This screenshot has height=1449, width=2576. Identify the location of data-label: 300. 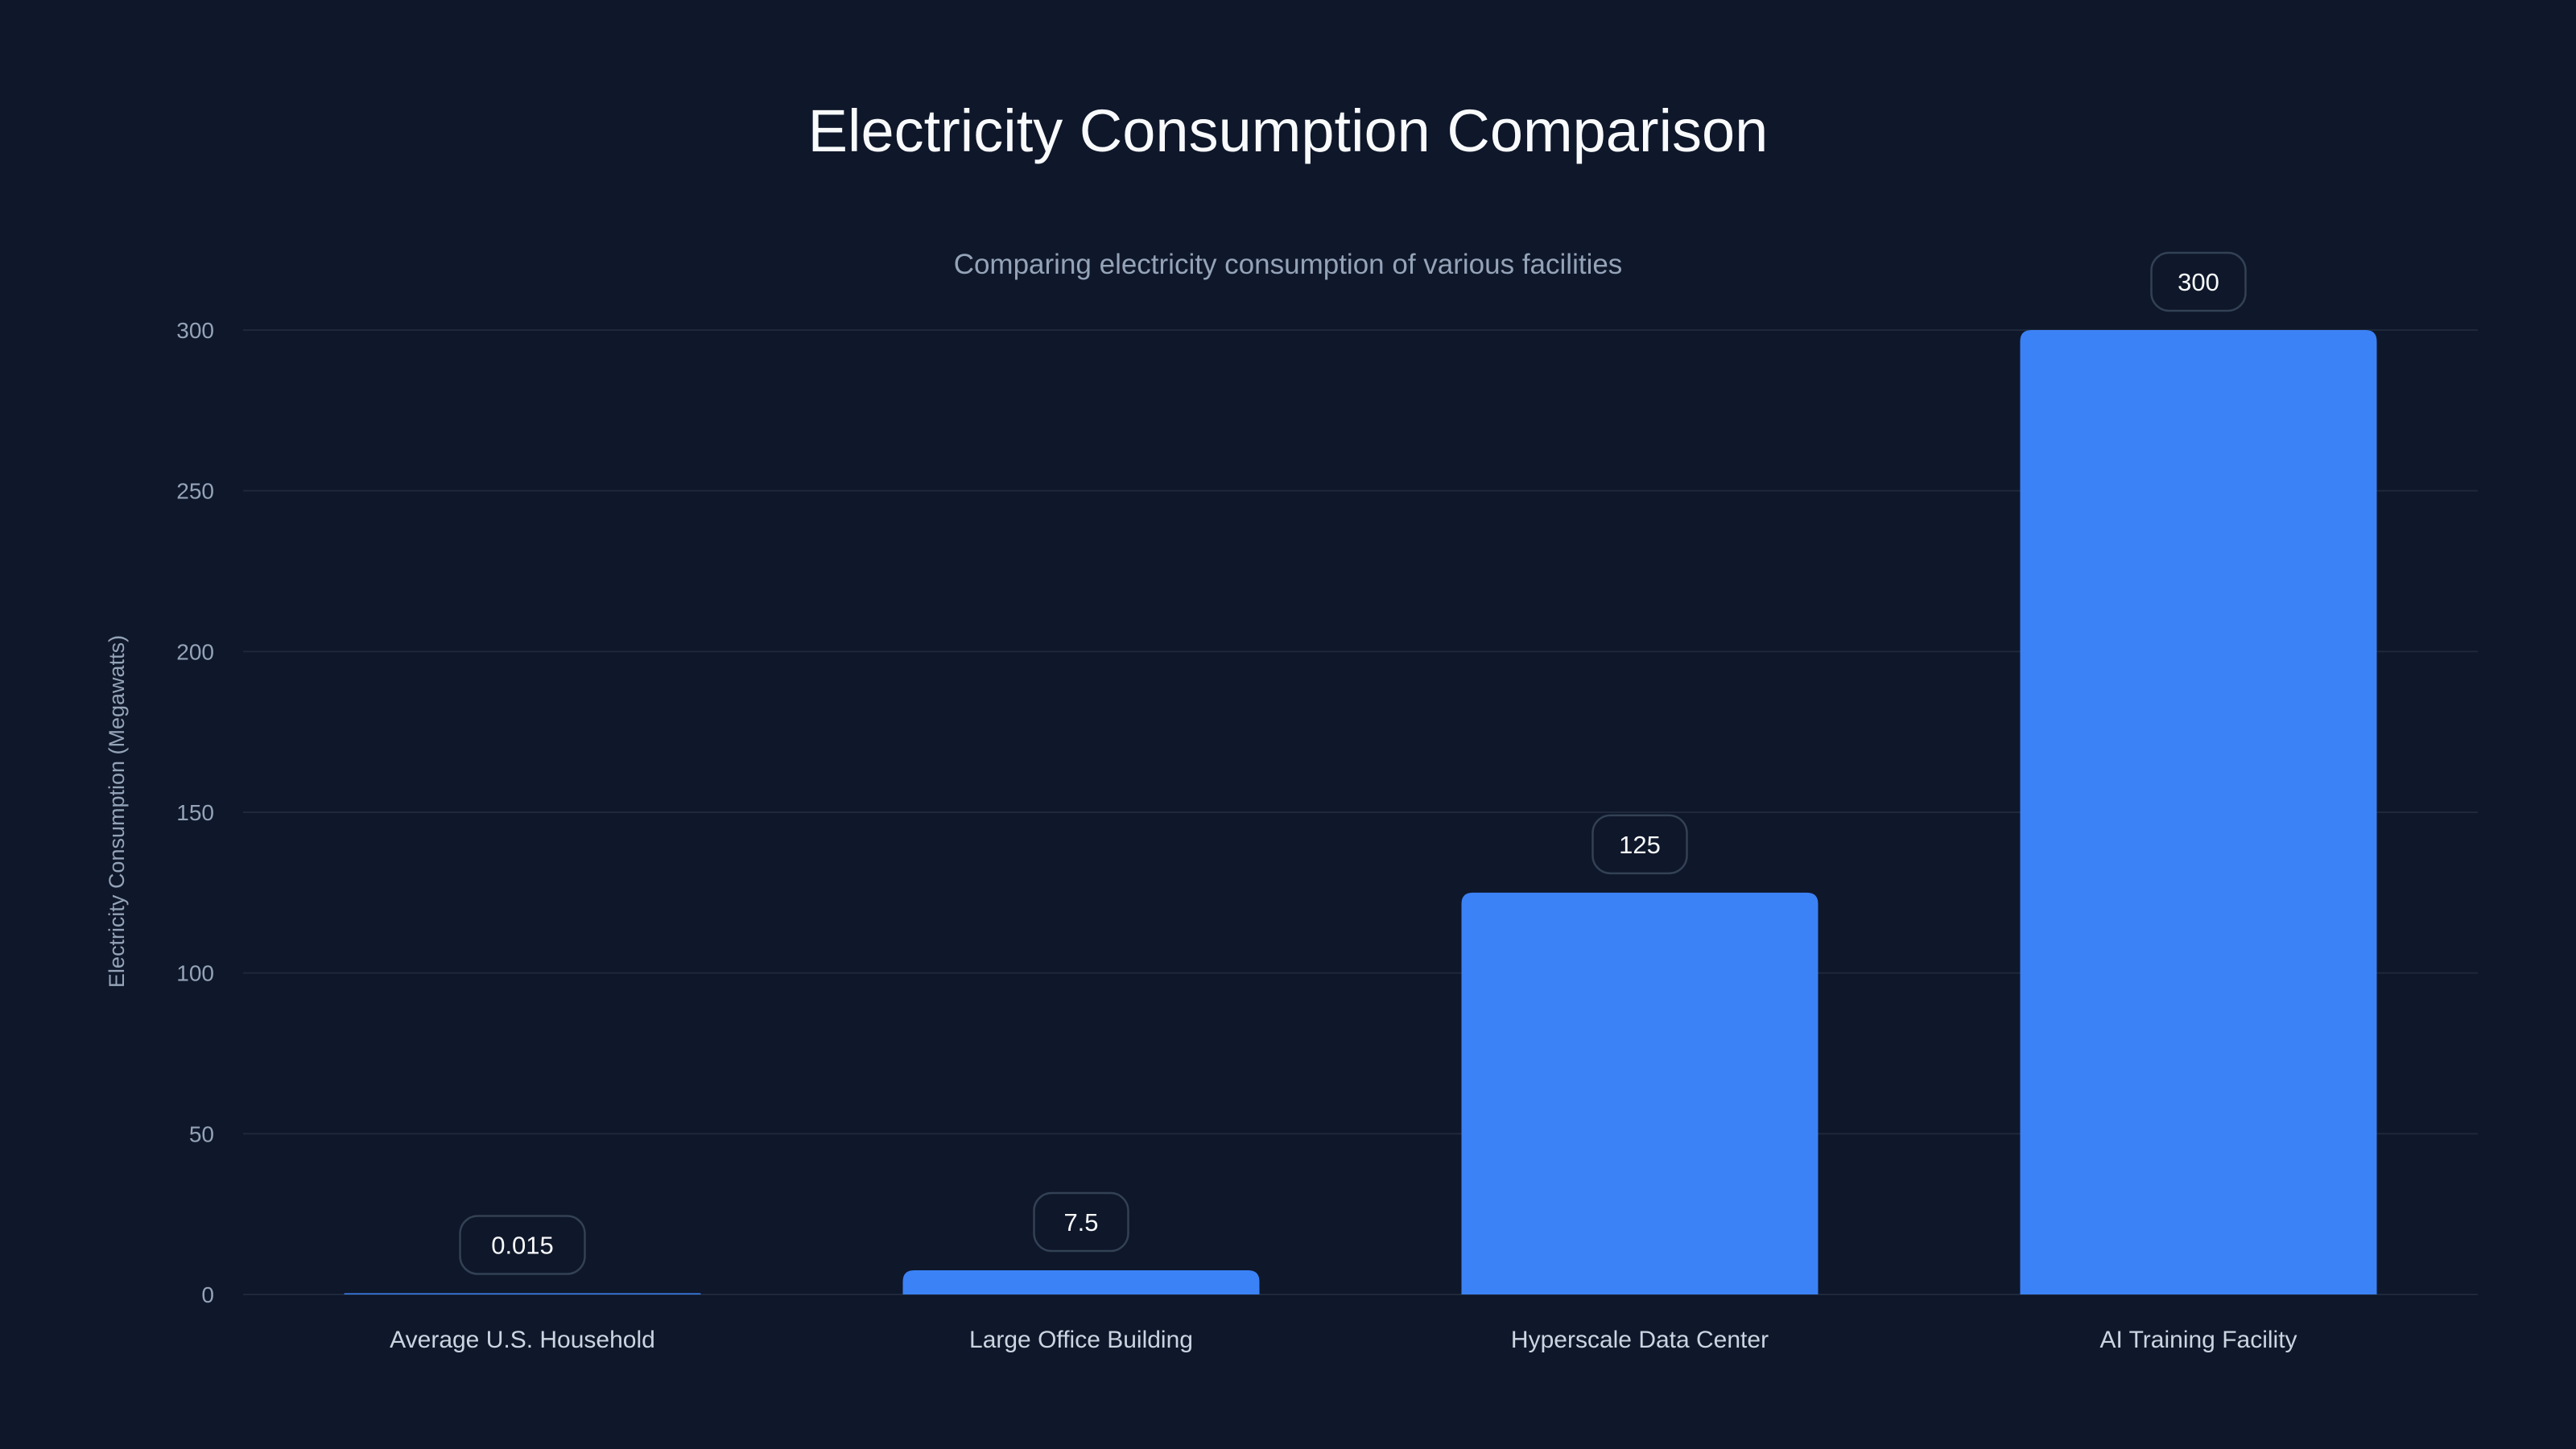
(2198, 282).